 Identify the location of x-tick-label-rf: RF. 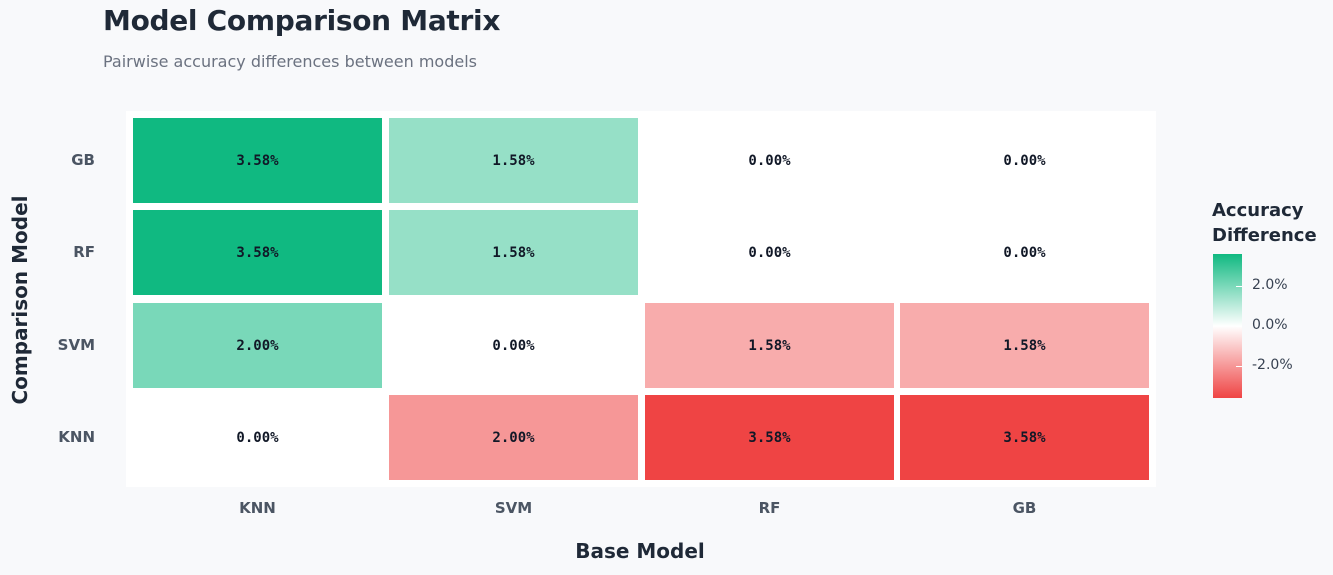
(769, 508).